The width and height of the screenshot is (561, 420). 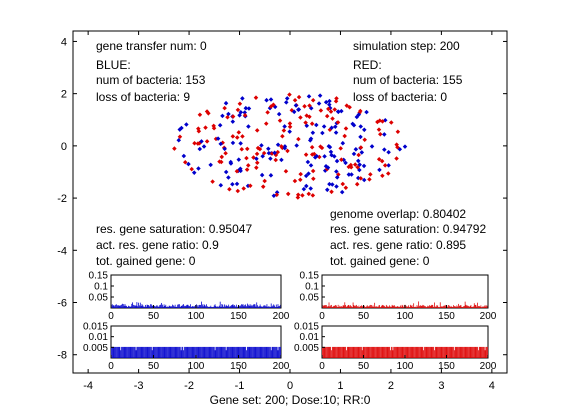 I want to click on inset-frame, so click(x=196, y=291).